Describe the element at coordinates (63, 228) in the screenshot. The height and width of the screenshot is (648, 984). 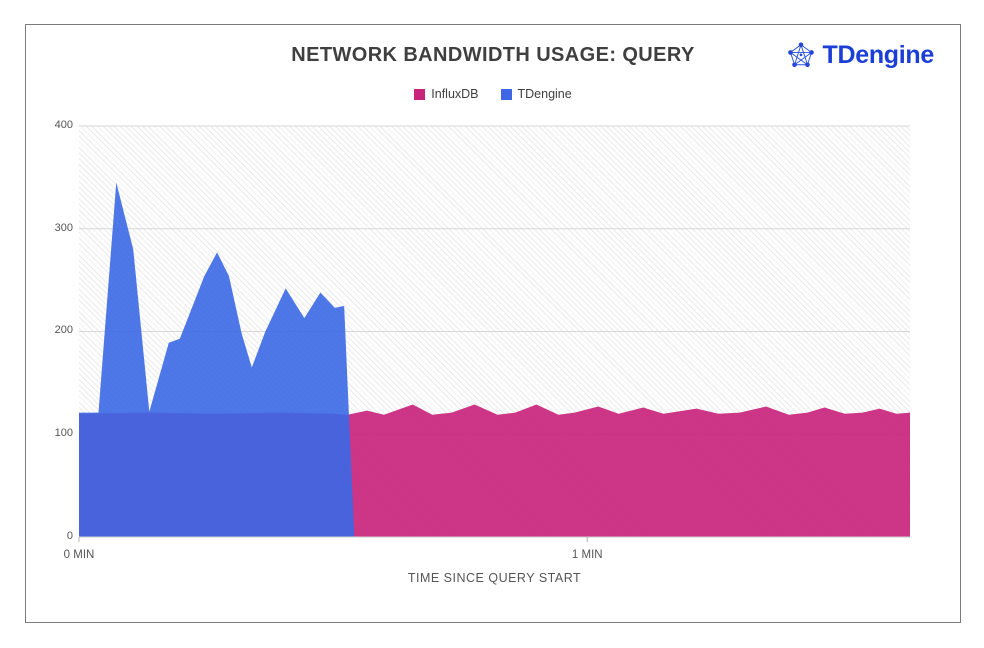
I see `y-tick-label-300: 300` at that location.